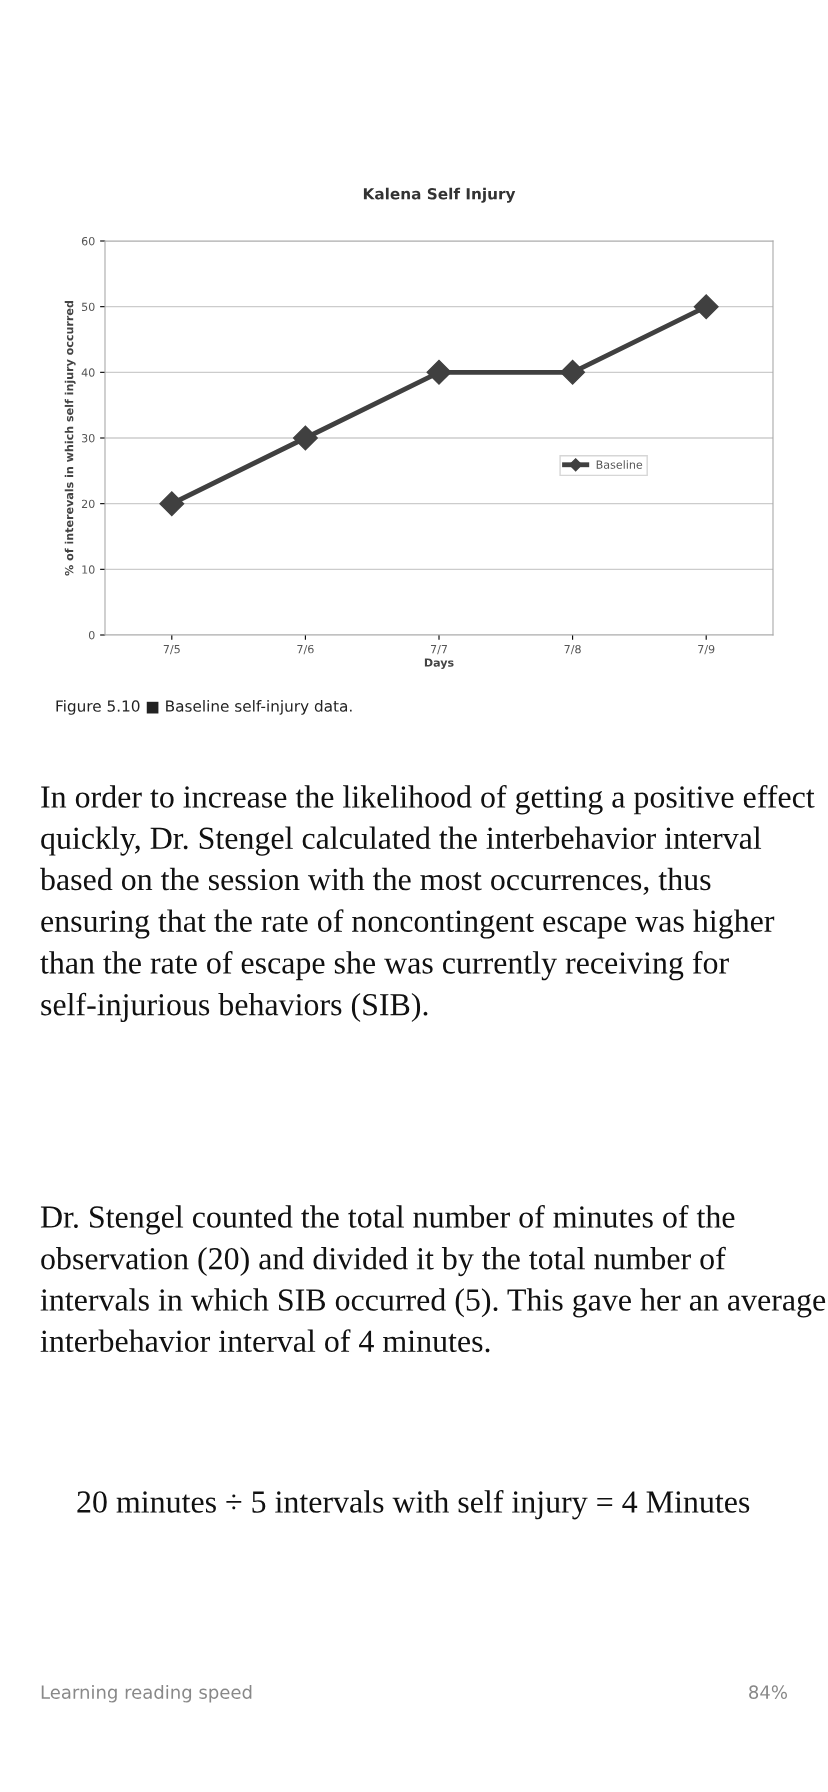  I want to click on text: 20 minutes ÷ 5 intervals with self injury = 4 Minutes, so click(413, 1505).